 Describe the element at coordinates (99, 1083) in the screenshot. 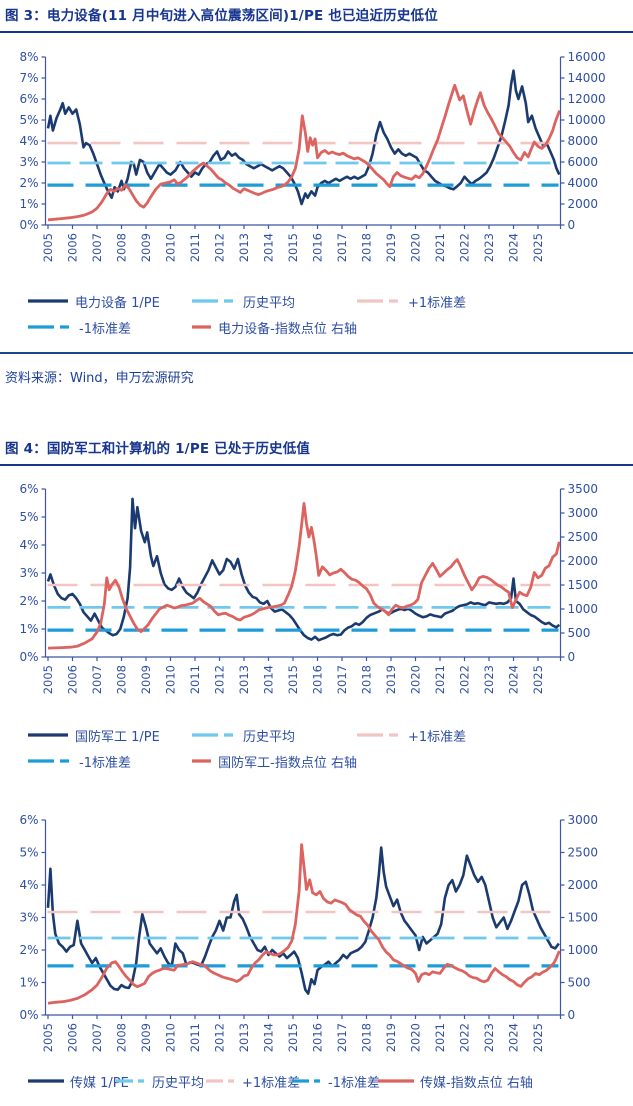

I see `legend-item-label: 传媒 1/PE` at that location.